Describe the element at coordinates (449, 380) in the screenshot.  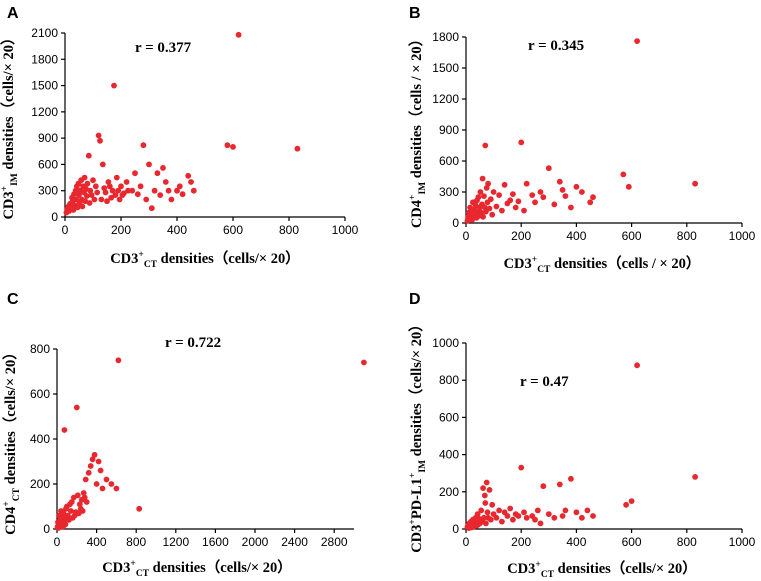
I see `y-tick-label: 800` at that location.